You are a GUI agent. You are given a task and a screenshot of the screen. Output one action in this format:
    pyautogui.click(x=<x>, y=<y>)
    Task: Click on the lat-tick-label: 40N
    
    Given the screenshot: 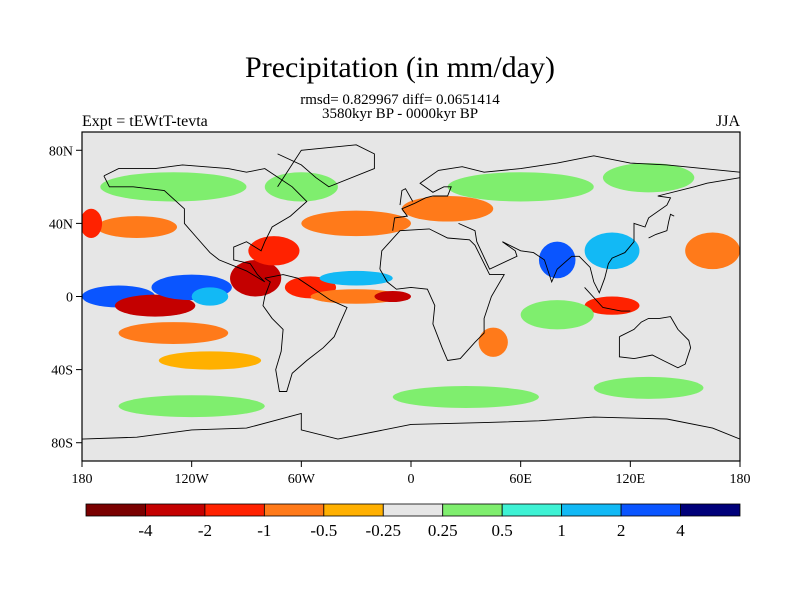 What is the action you would take?
    pyautogui.click(x=61, y=224)
    